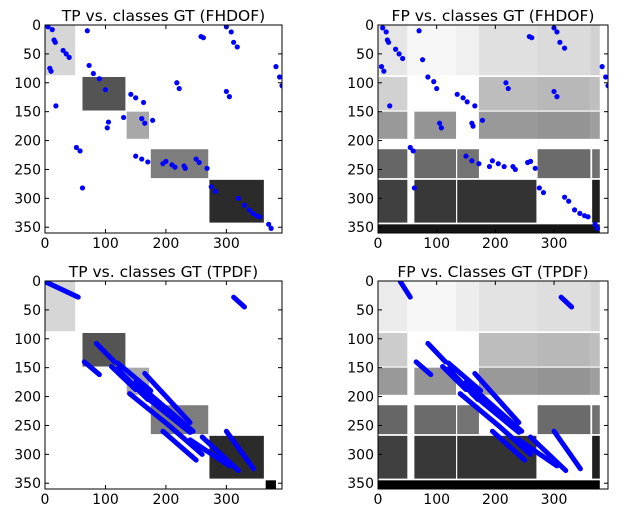  What do you see at coordinates (360, 369) in the screenshot?
I see `y-tick-label: 150` at bounding box center [360, 369].